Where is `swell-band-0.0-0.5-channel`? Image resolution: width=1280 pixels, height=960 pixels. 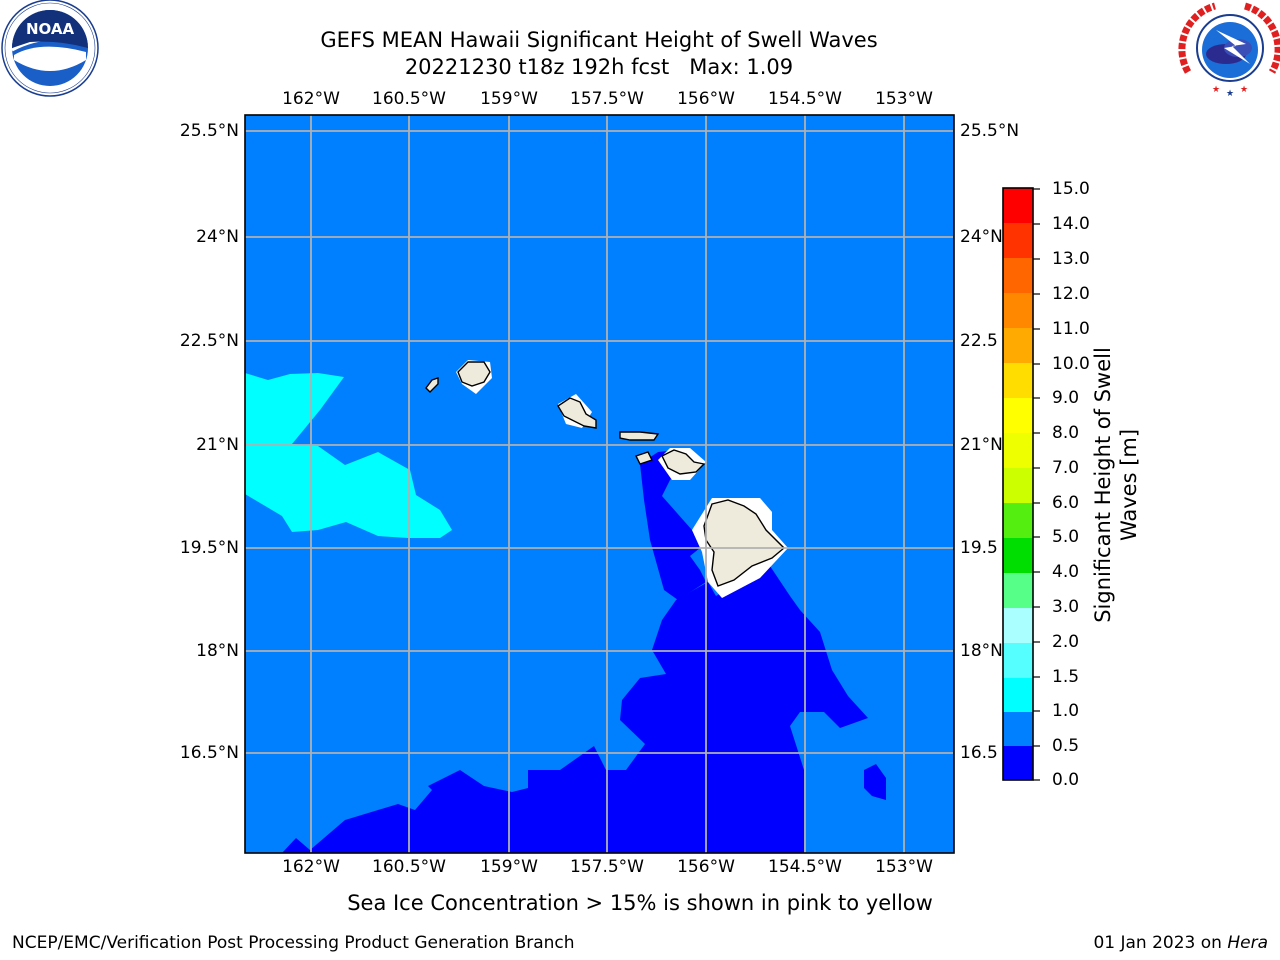 swell-band-0.0-0.5-channel is located at coordinates (673, 525).